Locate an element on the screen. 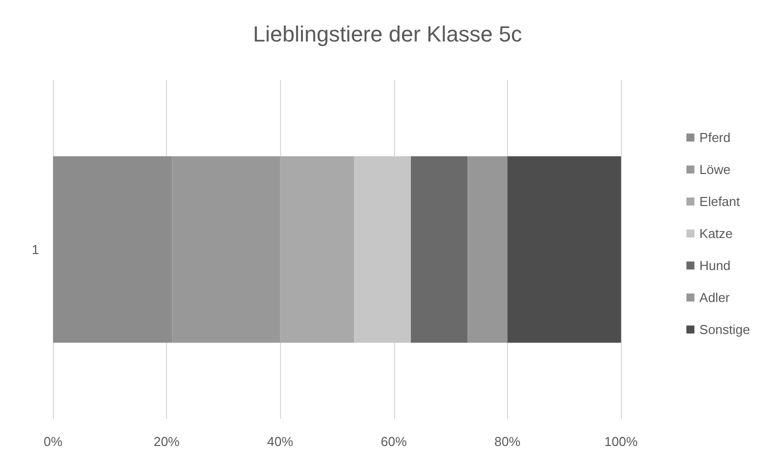 The width and height of the screenshot is (775, 467). x-tick-label: 0% is located at coordinates (53, 441).